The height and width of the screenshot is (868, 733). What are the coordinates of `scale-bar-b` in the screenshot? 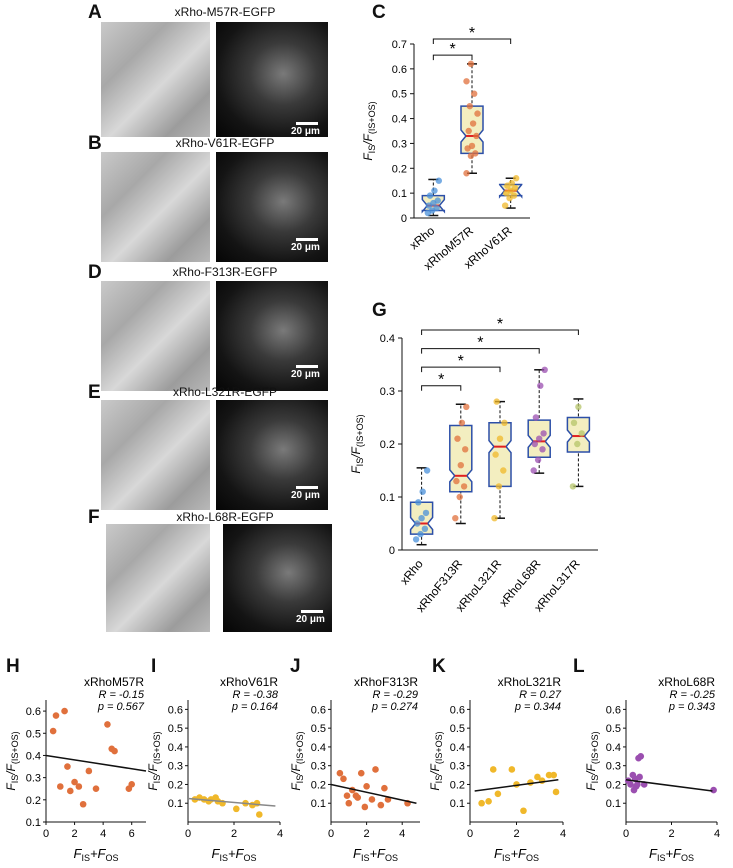 It's located at (307, 239).